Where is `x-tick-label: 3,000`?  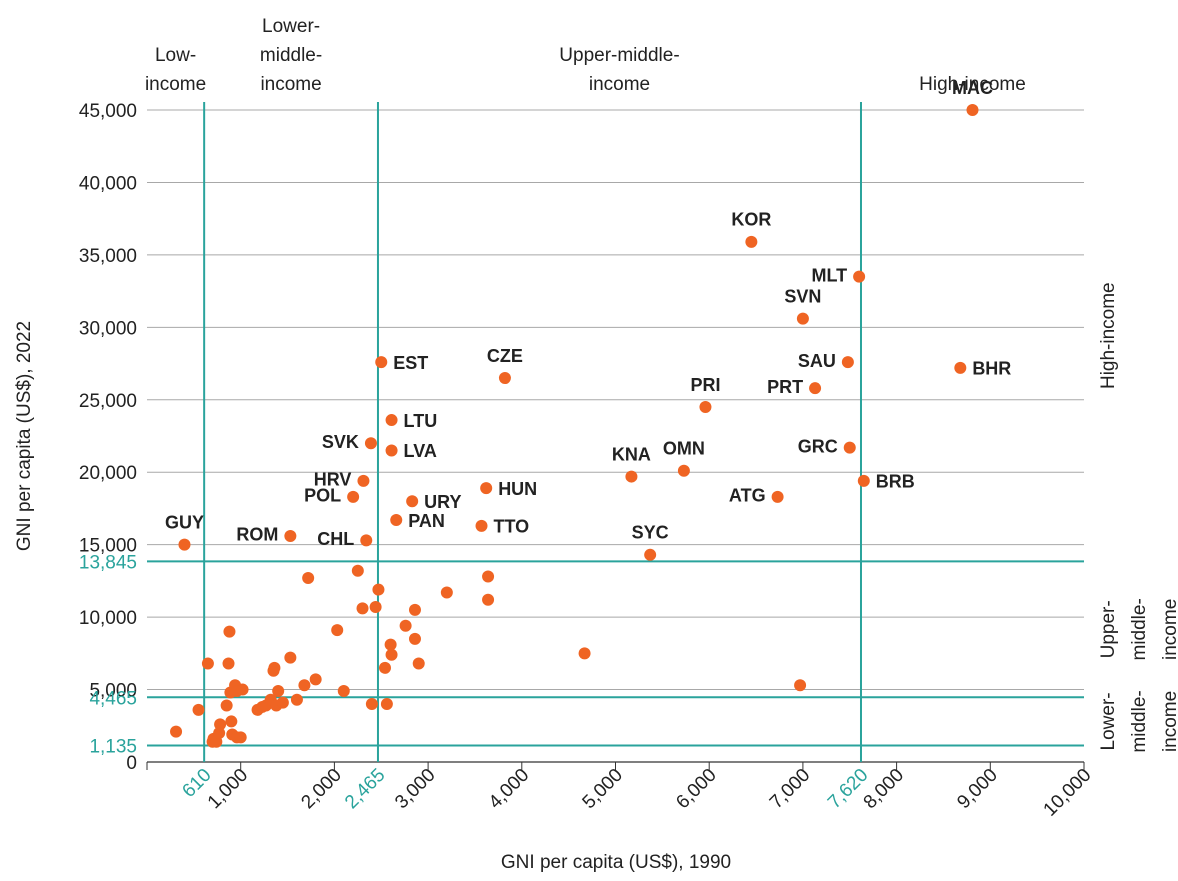 x-tick-label: 3,000 is located at coordinates (415, 789).